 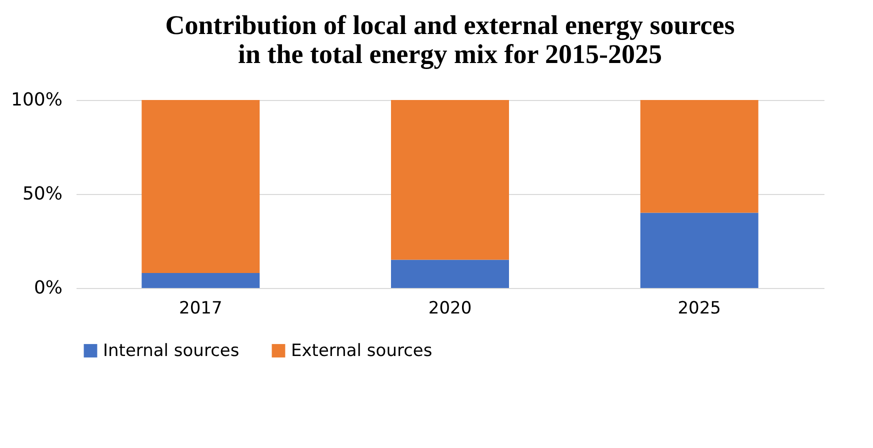 What do you see at coordinates (48, 288) in the screenshot?
I see `y-tick-label: 0%` at bounding box center [48, 288].